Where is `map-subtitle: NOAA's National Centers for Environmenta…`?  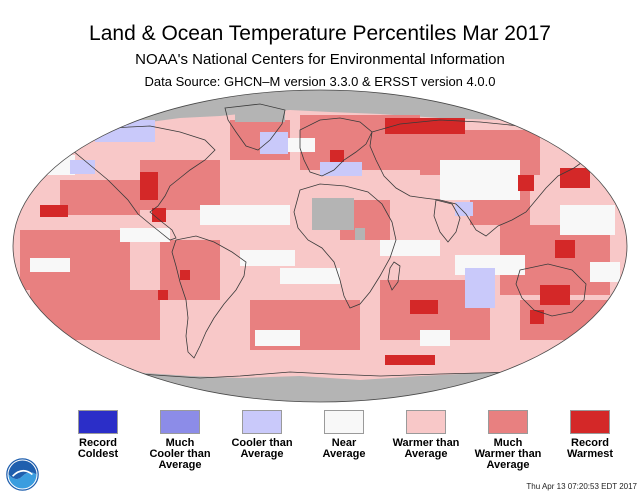 map-subtitle: NOAA's National Centers for Environmenta… is located at coordinates (320, 59).